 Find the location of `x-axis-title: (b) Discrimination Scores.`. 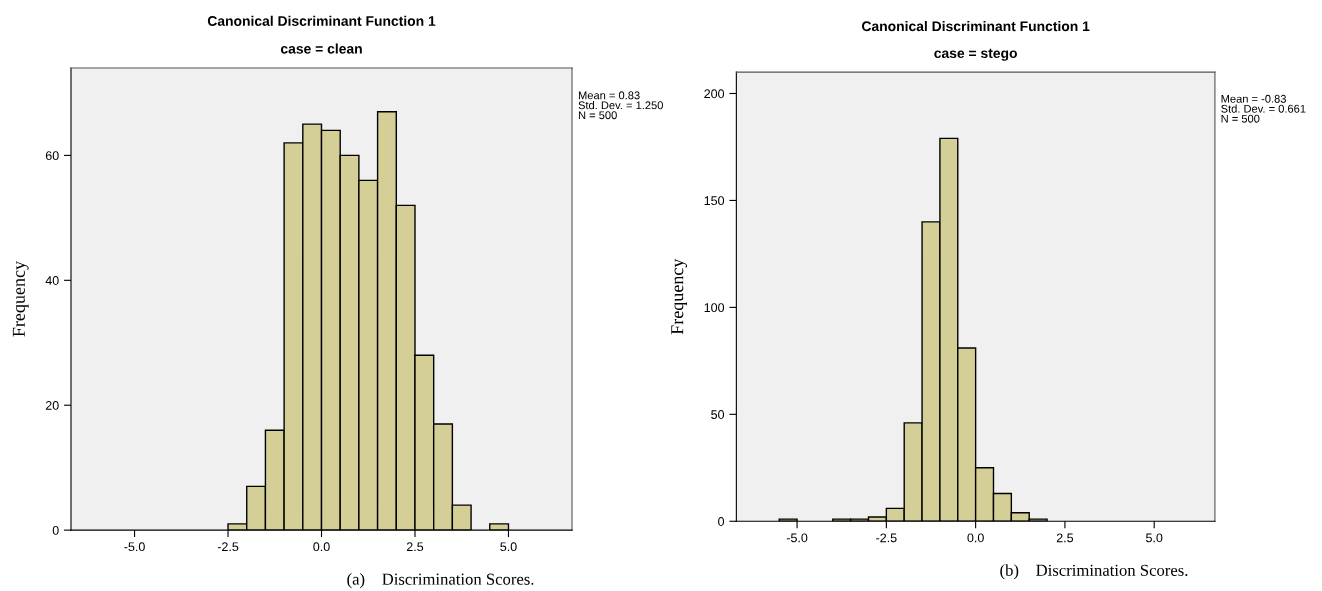

x-axis-title: (b) Discrimination Scores. is located at coordinates (1094, 572).